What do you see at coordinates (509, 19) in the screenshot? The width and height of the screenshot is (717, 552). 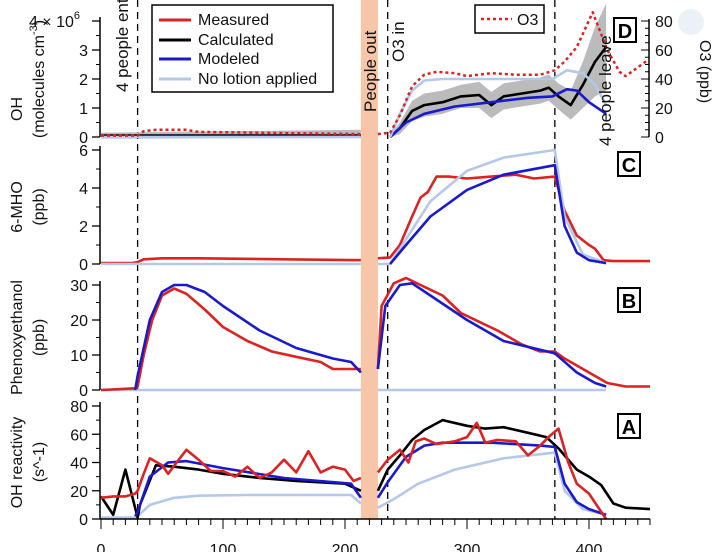 I see `legend-o3: O3` at bounding box center [509, 19].